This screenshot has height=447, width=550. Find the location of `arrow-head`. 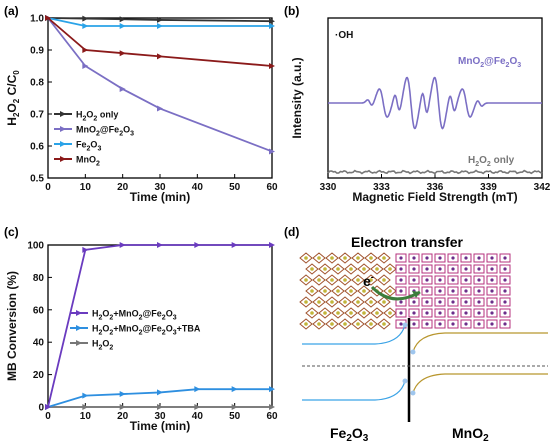

arrow-head is located at coordinates (416, 294).